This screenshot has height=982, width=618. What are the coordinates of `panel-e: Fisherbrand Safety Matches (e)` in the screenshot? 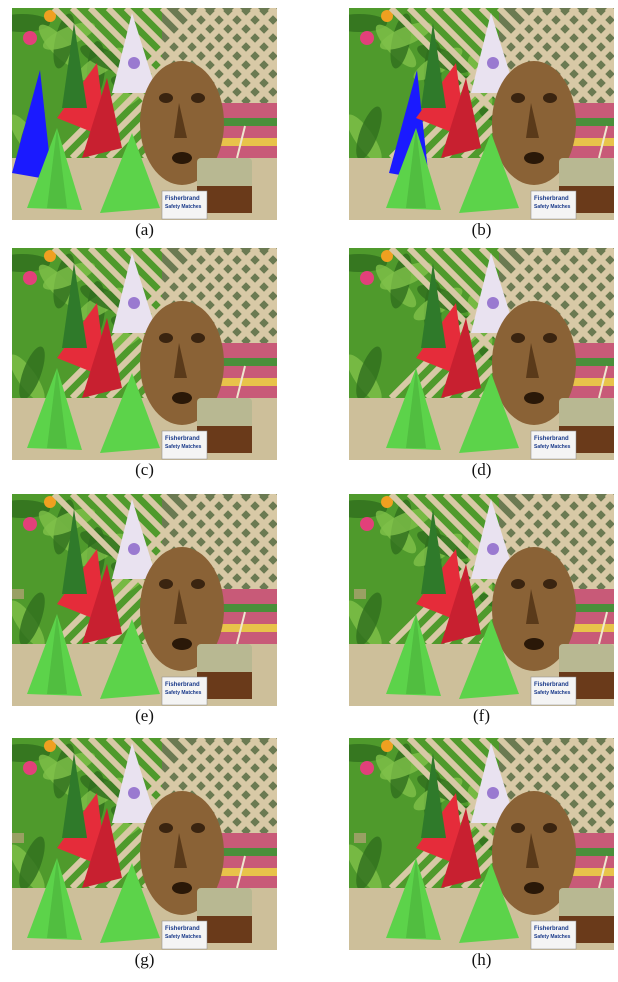 It's located at (144, 610).